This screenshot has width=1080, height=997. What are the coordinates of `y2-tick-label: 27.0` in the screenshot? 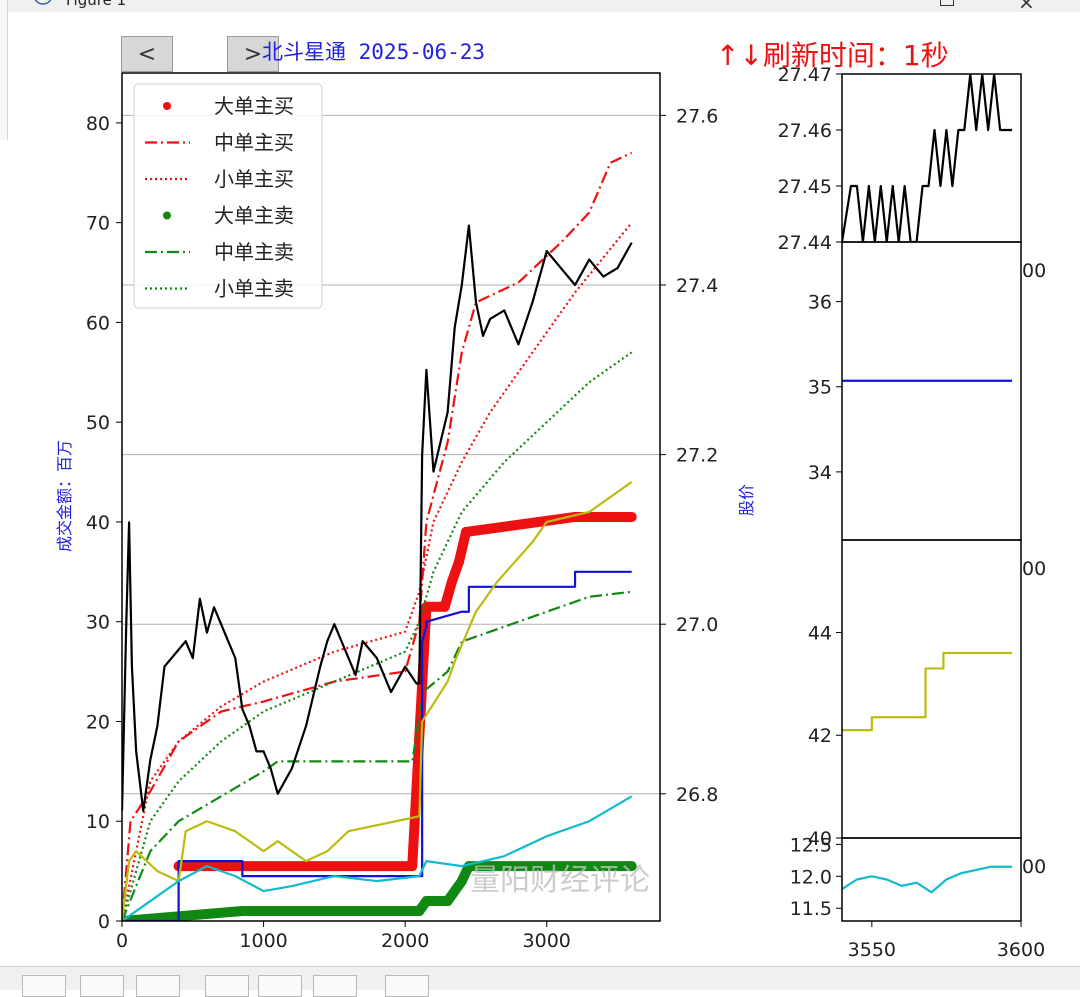 It's located at (697, 625).